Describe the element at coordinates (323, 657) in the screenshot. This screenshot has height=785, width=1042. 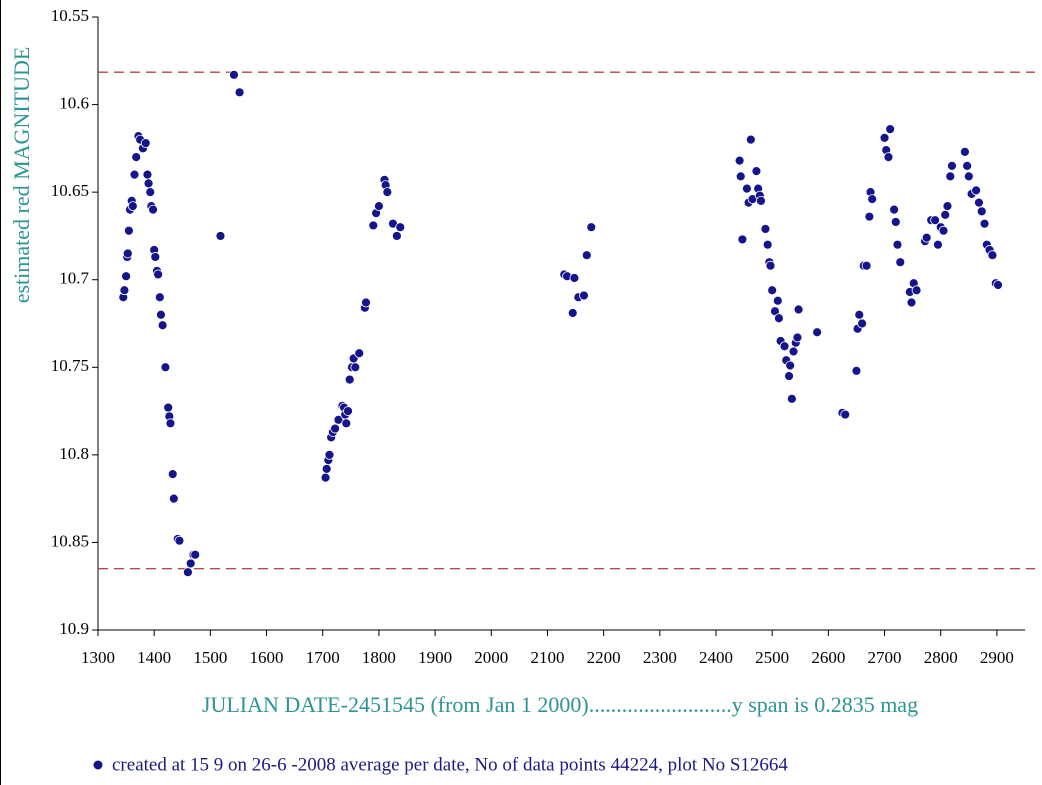
I see `x-tick-label: 1700` at that location.